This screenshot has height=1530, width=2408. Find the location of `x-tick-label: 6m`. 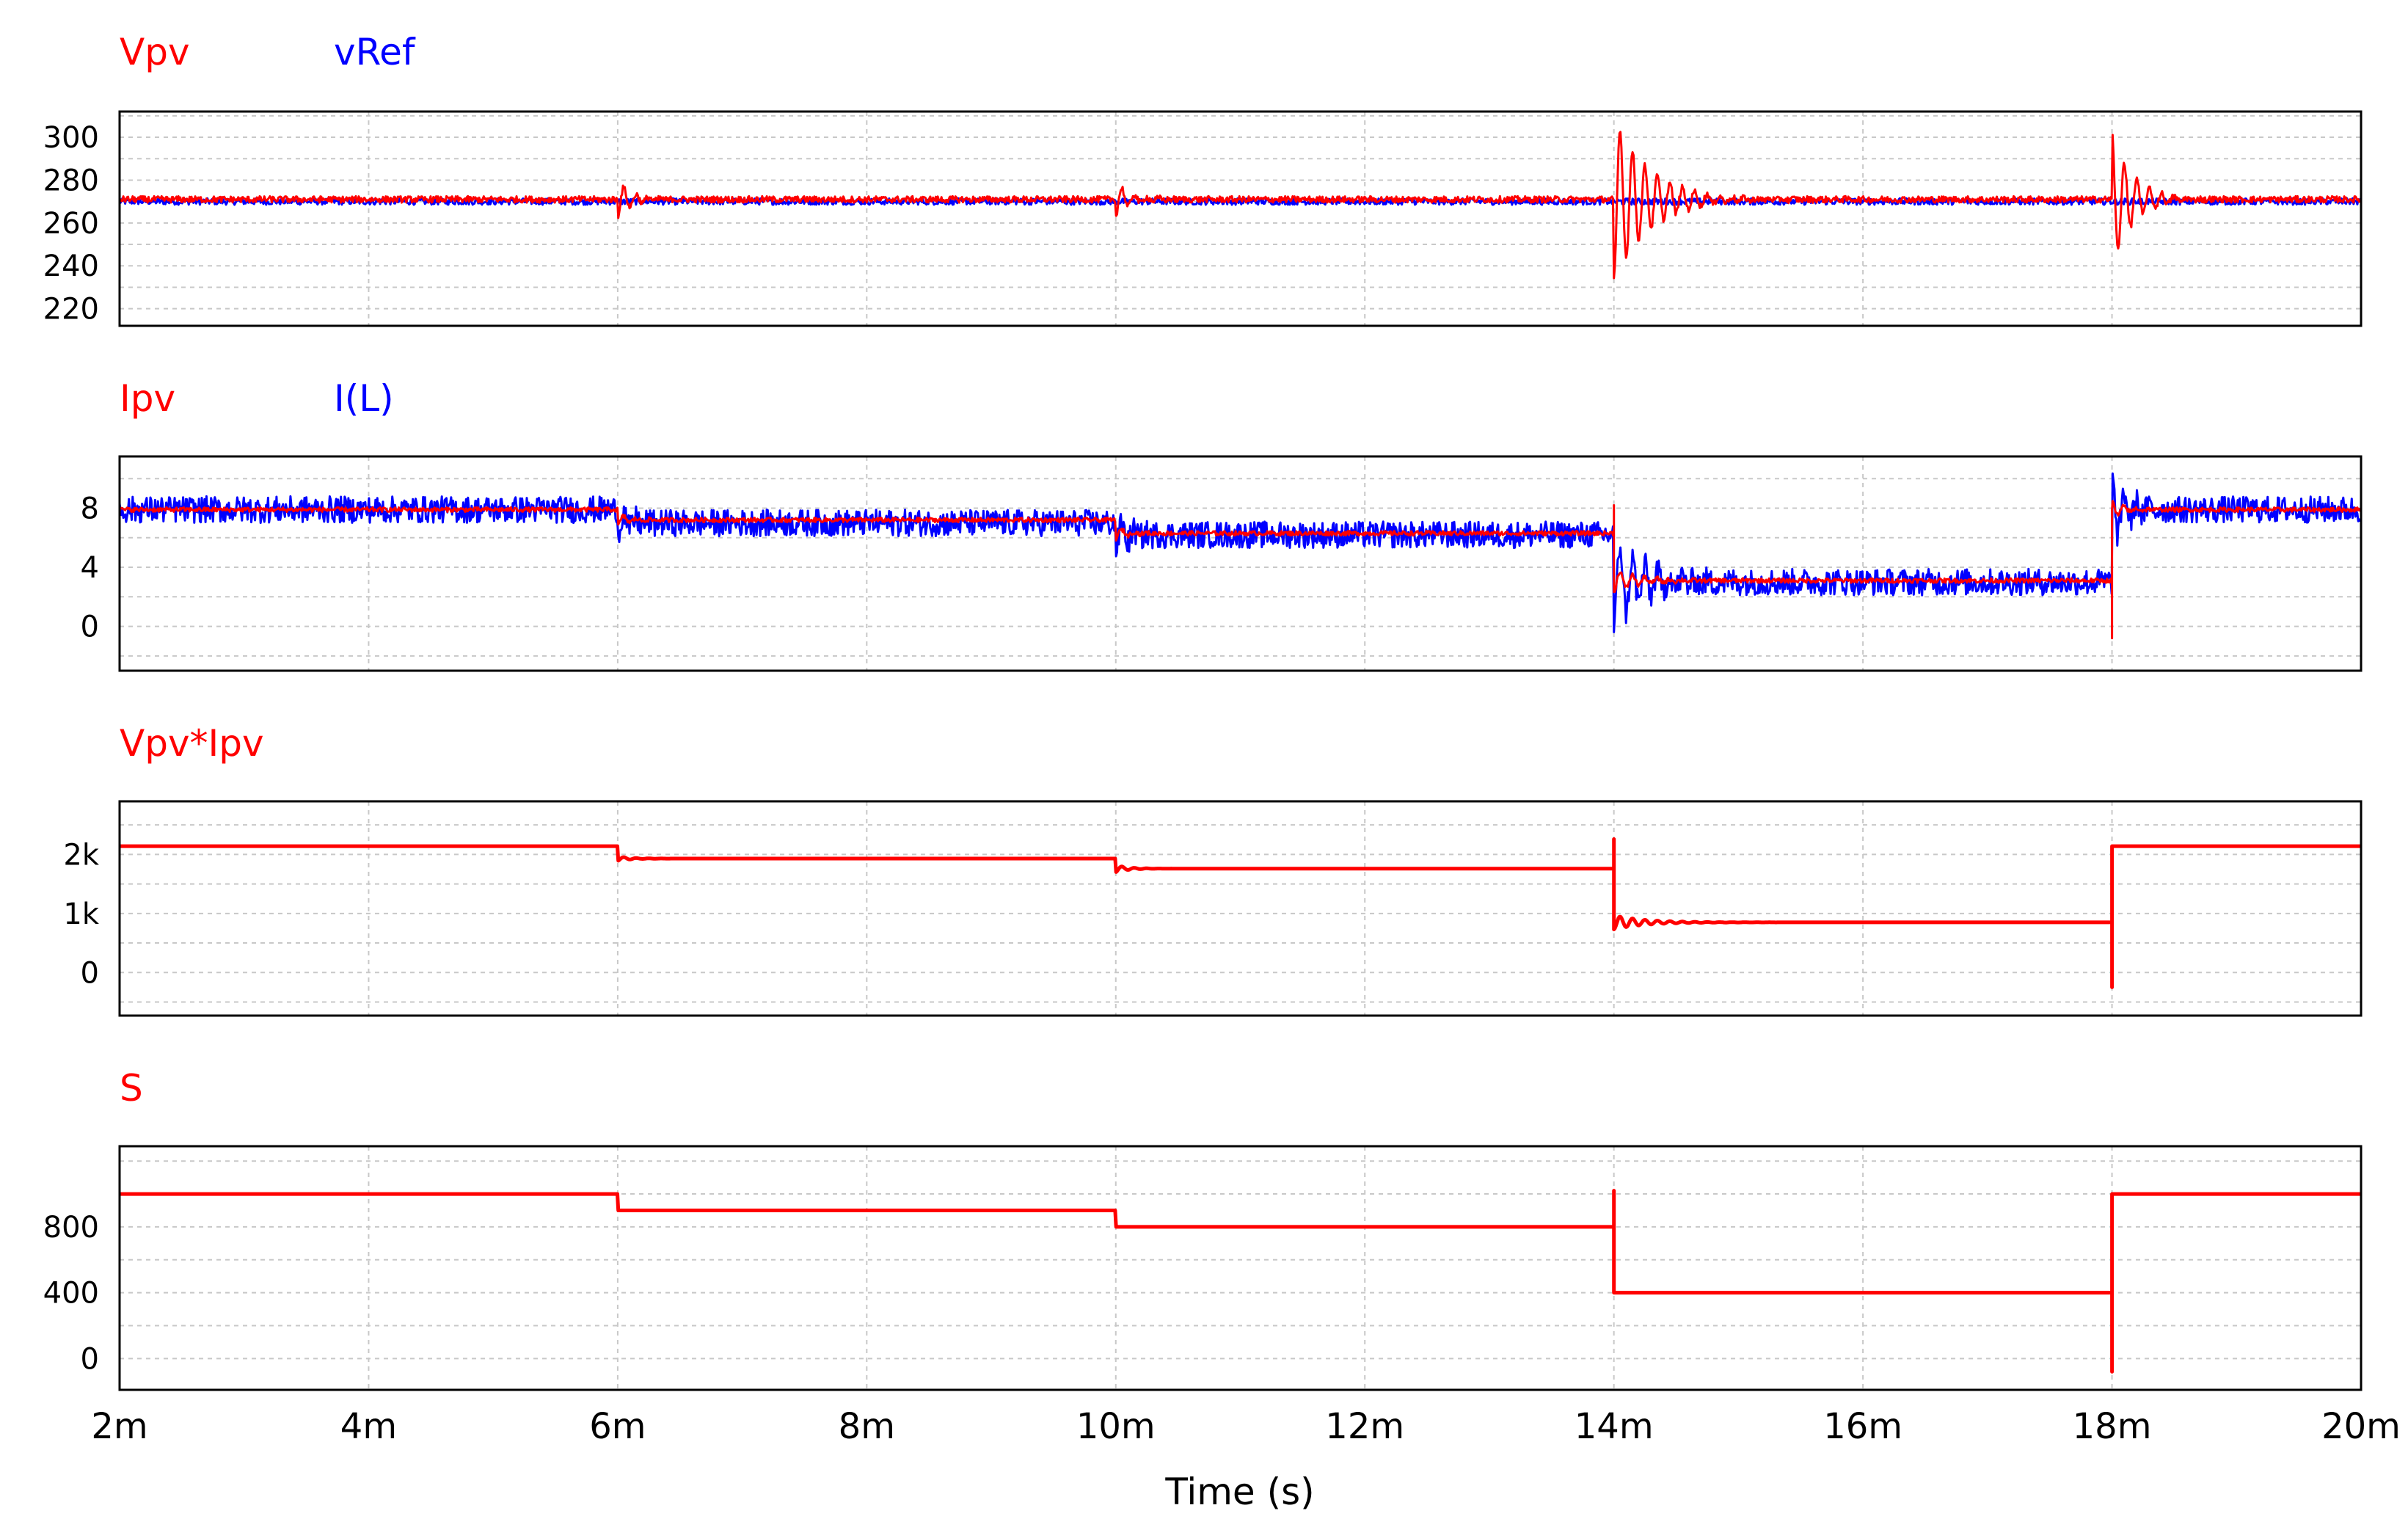

x-tick-label: 6m is located at coordinates (617, 1426).